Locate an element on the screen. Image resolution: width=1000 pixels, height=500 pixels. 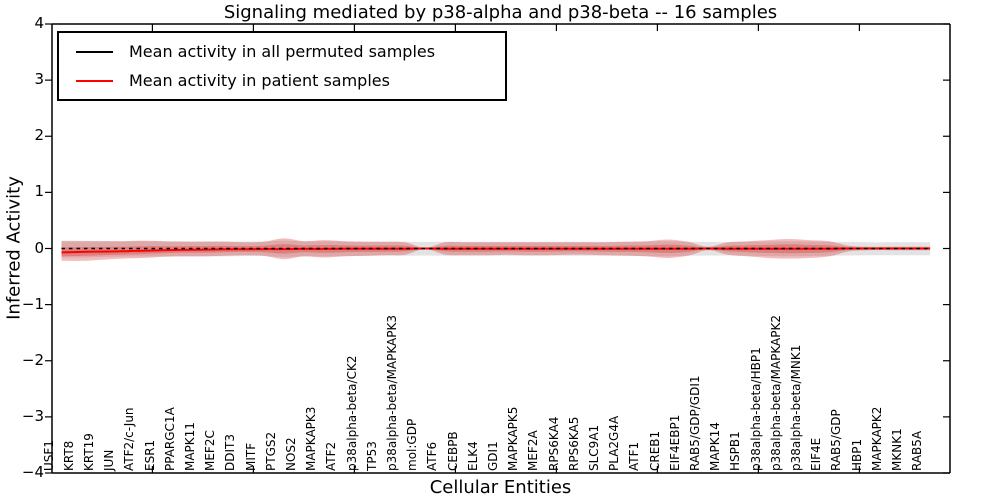
legend-label-patient: Mean activity in patient samples is located at coordinates (259, 80).